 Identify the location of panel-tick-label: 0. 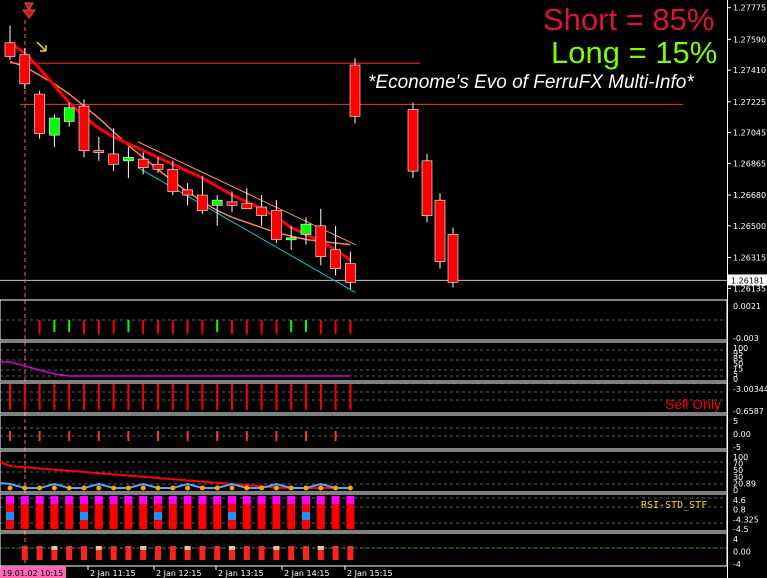
(735, 379).